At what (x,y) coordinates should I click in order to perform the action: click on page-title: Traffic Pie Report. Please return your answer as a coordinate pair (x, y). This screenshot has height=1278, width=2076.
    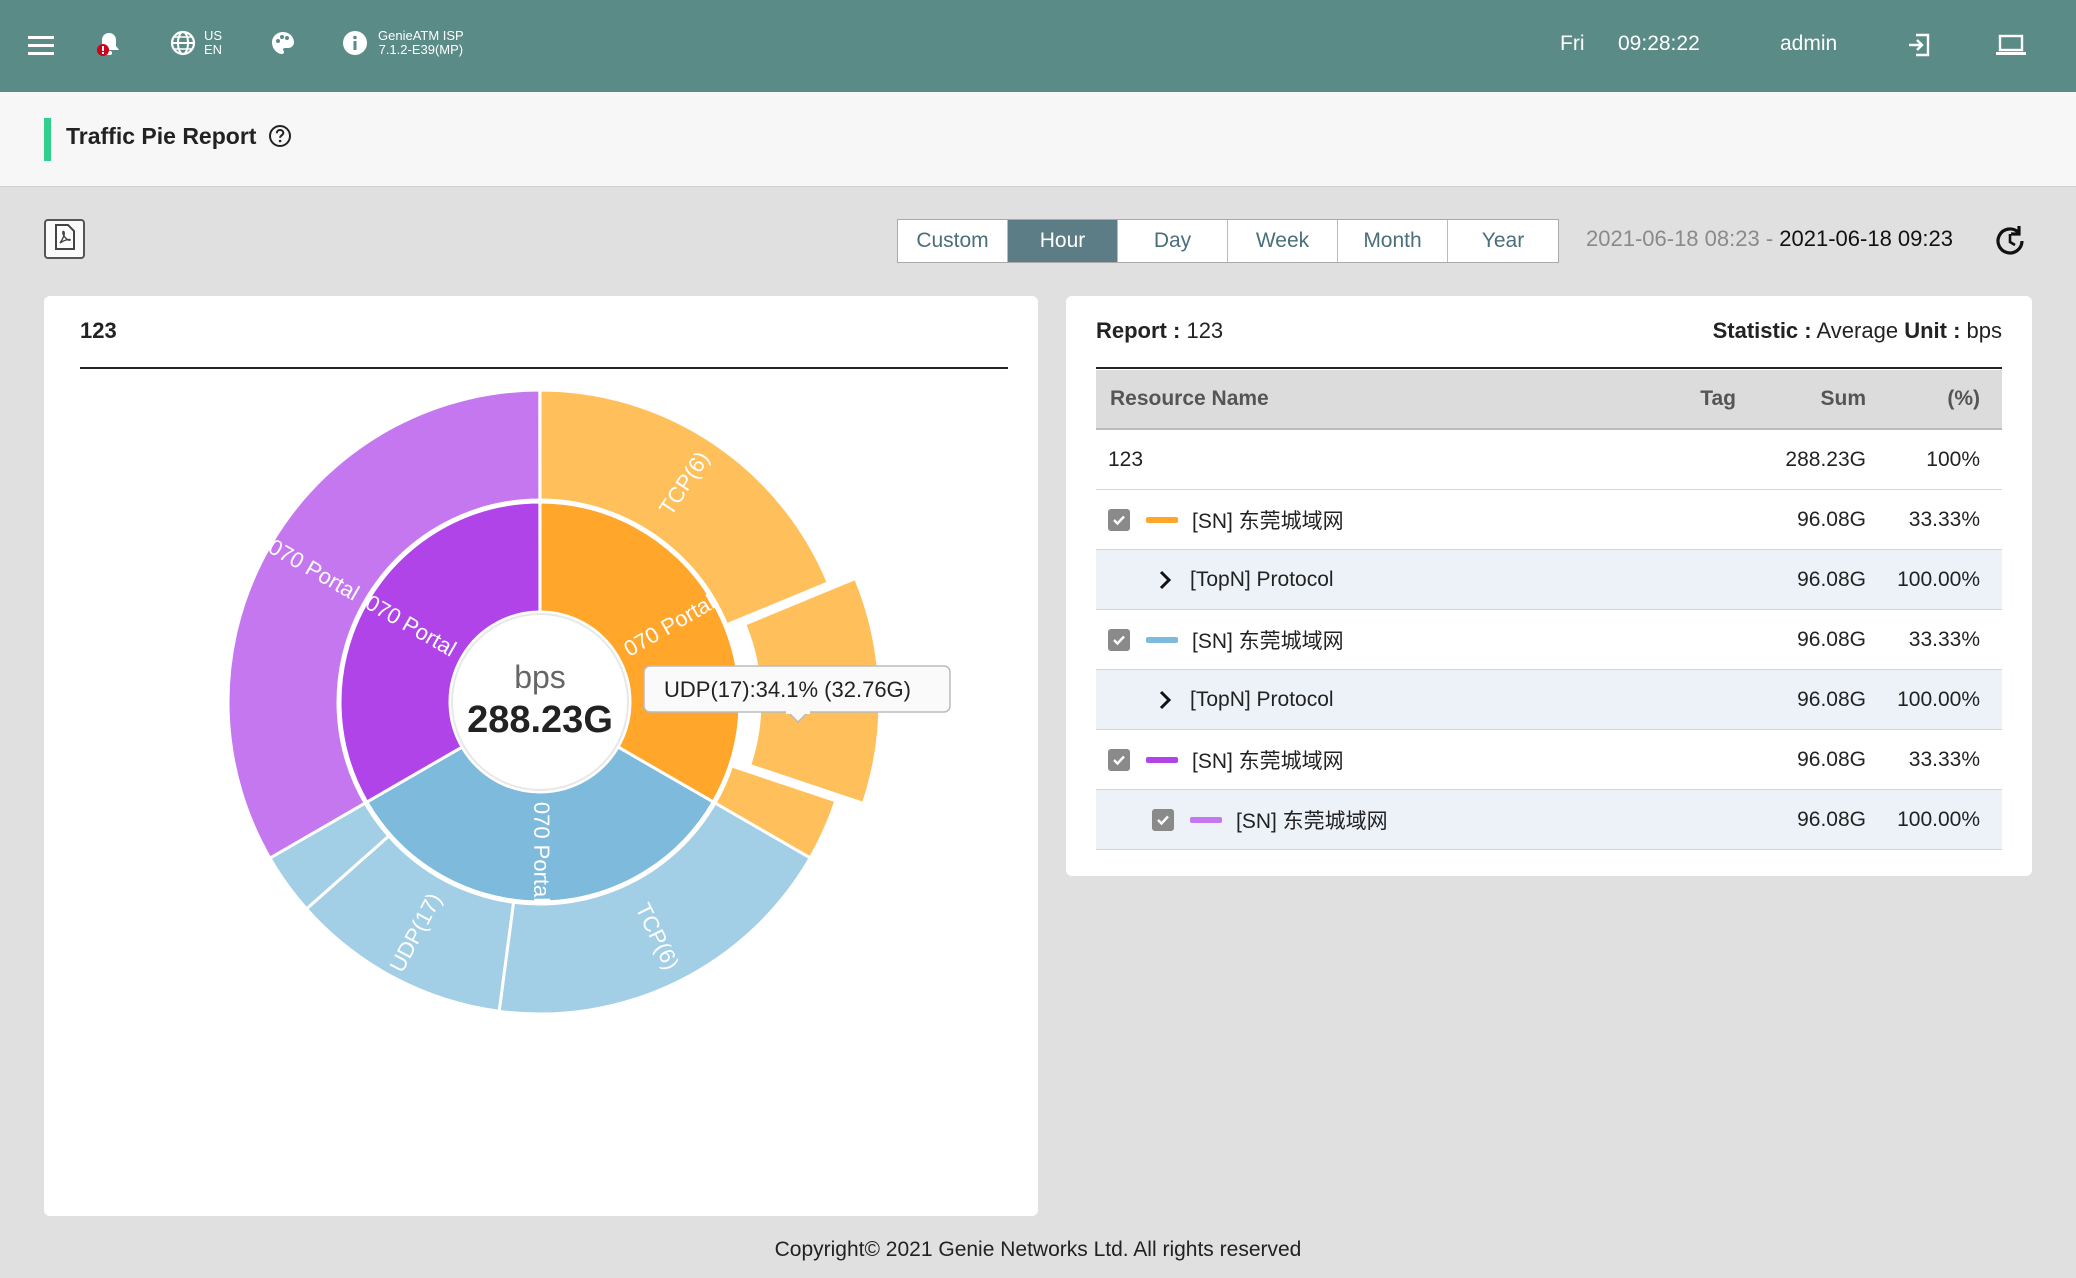
    Looking at the image, I should click on (161, 136).